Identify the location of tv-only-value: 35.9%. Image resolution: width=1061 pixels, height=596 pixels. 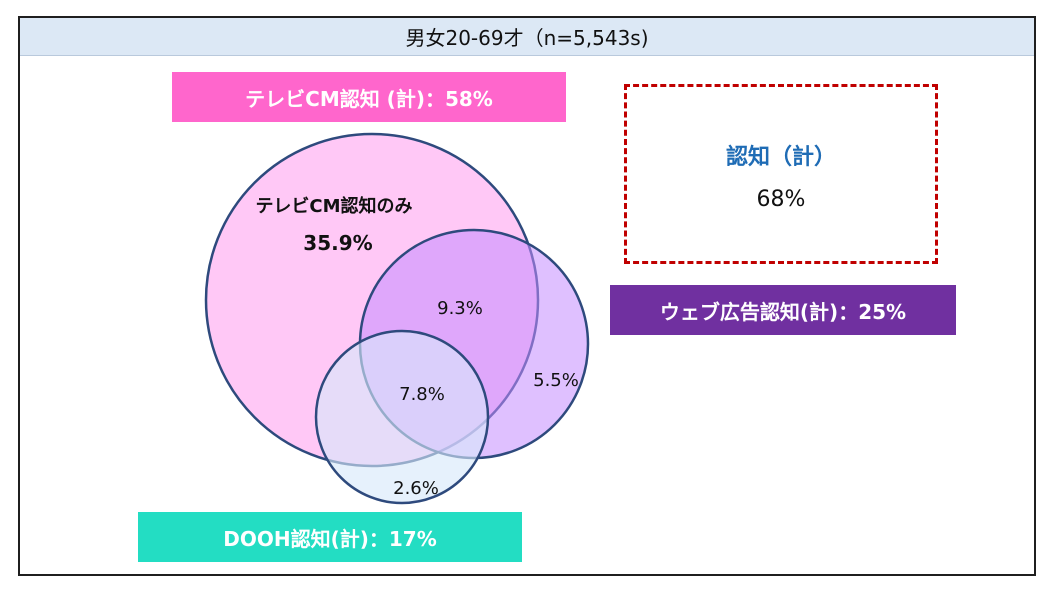
(337, 243).